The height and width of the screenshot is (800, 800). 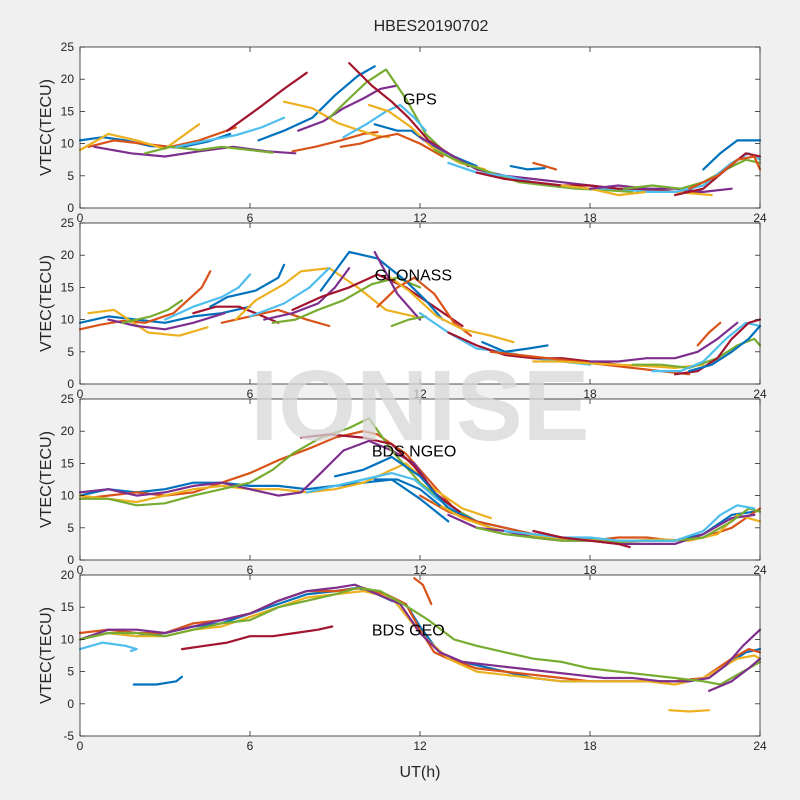 What do you see at coordinates (413, 276) in the screenshot?
I see `panel-annotation: GLONASS` at bounding box center [413, 276].